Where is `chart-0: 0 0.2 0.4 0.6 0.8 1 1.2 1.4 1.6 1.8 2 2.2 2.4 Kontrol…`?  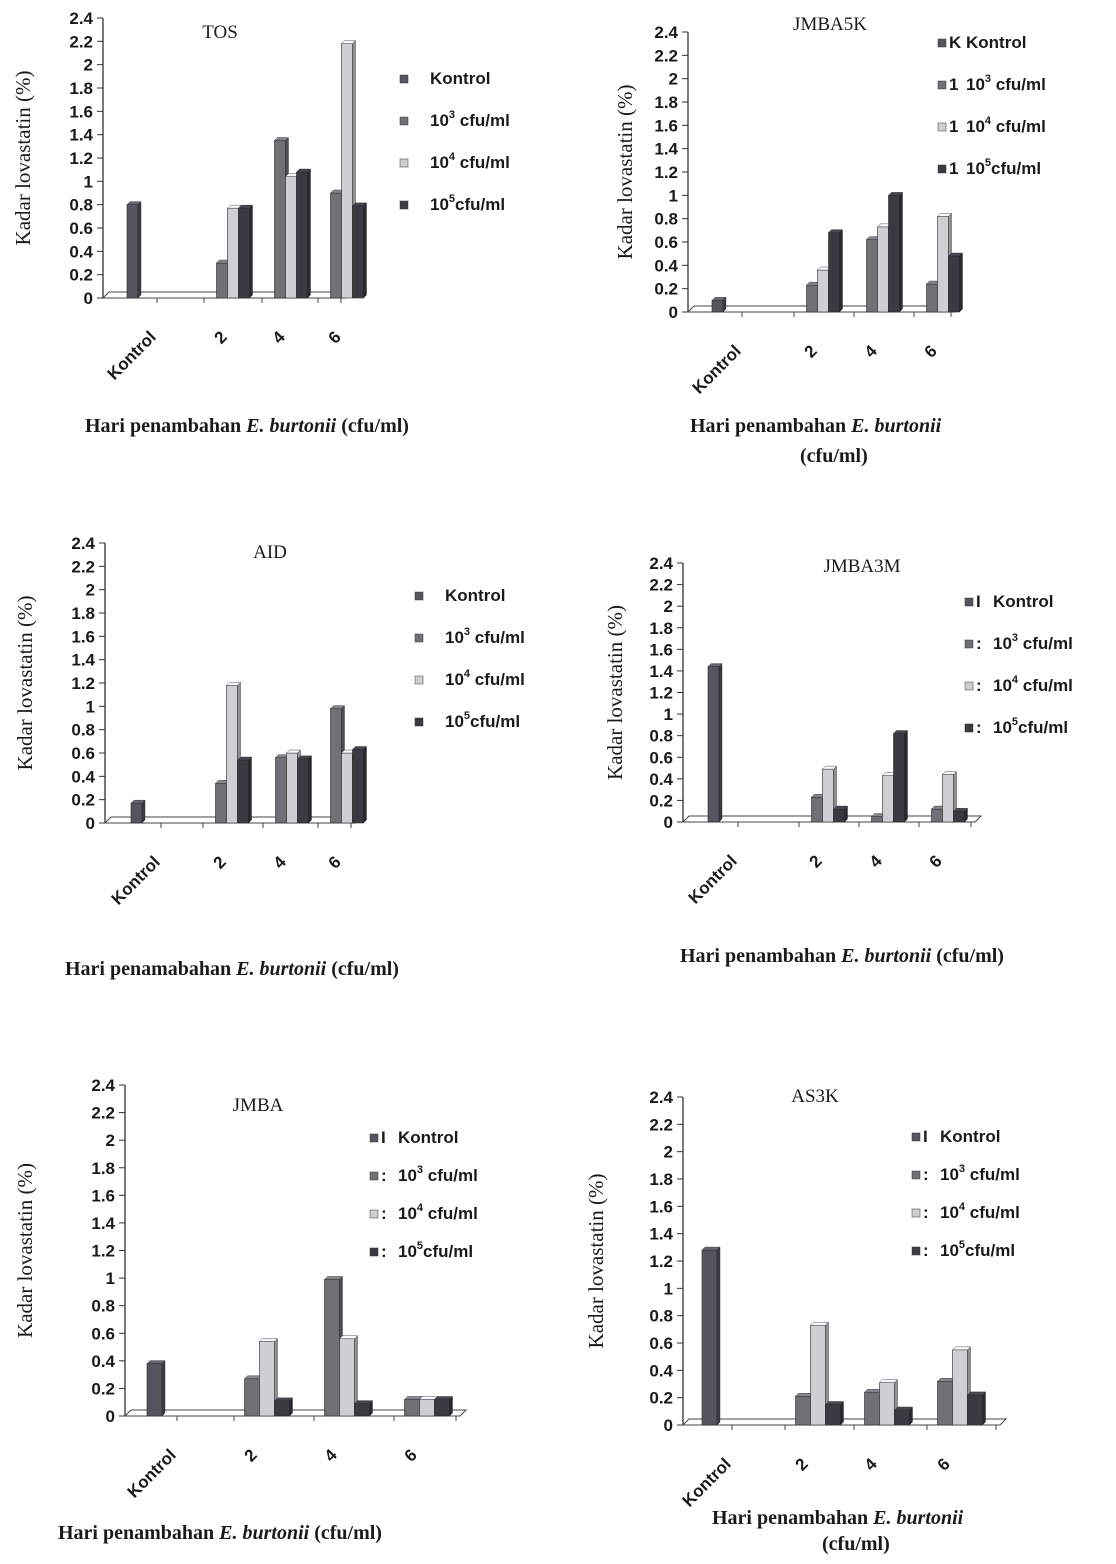
chart-0: 0 0.2 0.4 0.6 0.8 1 1.2 1.4 1.6 1.8 2 2.2 2.4 Kontrol… is located at coordinates (260, 223).